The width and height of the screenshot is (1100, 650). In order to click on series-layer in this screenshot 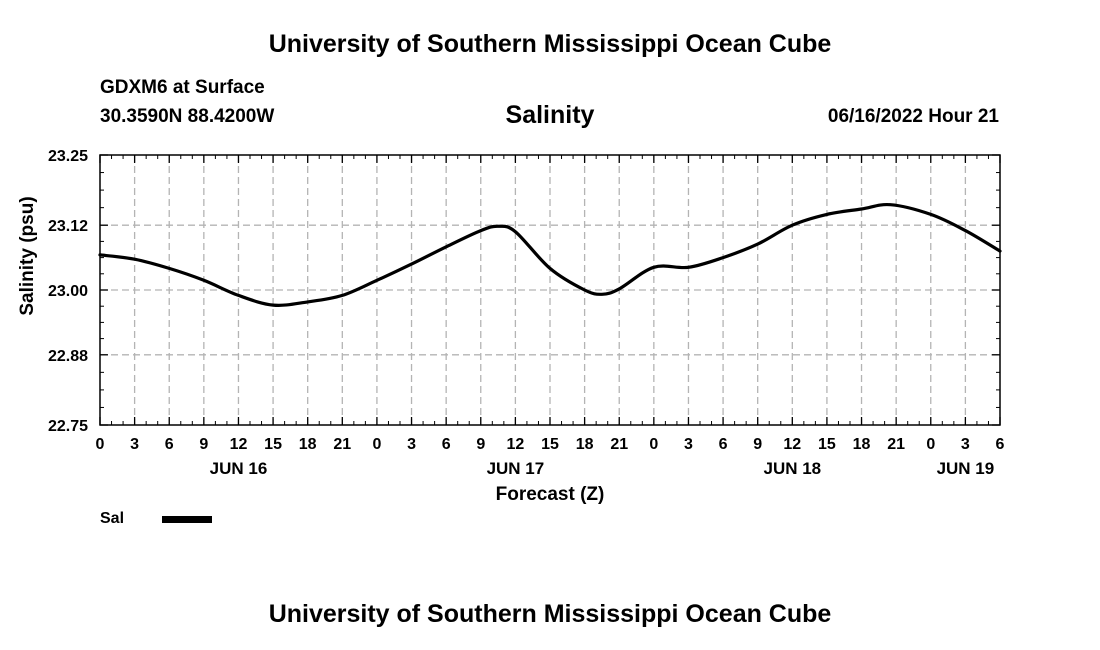, I will do `click(550, 254)`.